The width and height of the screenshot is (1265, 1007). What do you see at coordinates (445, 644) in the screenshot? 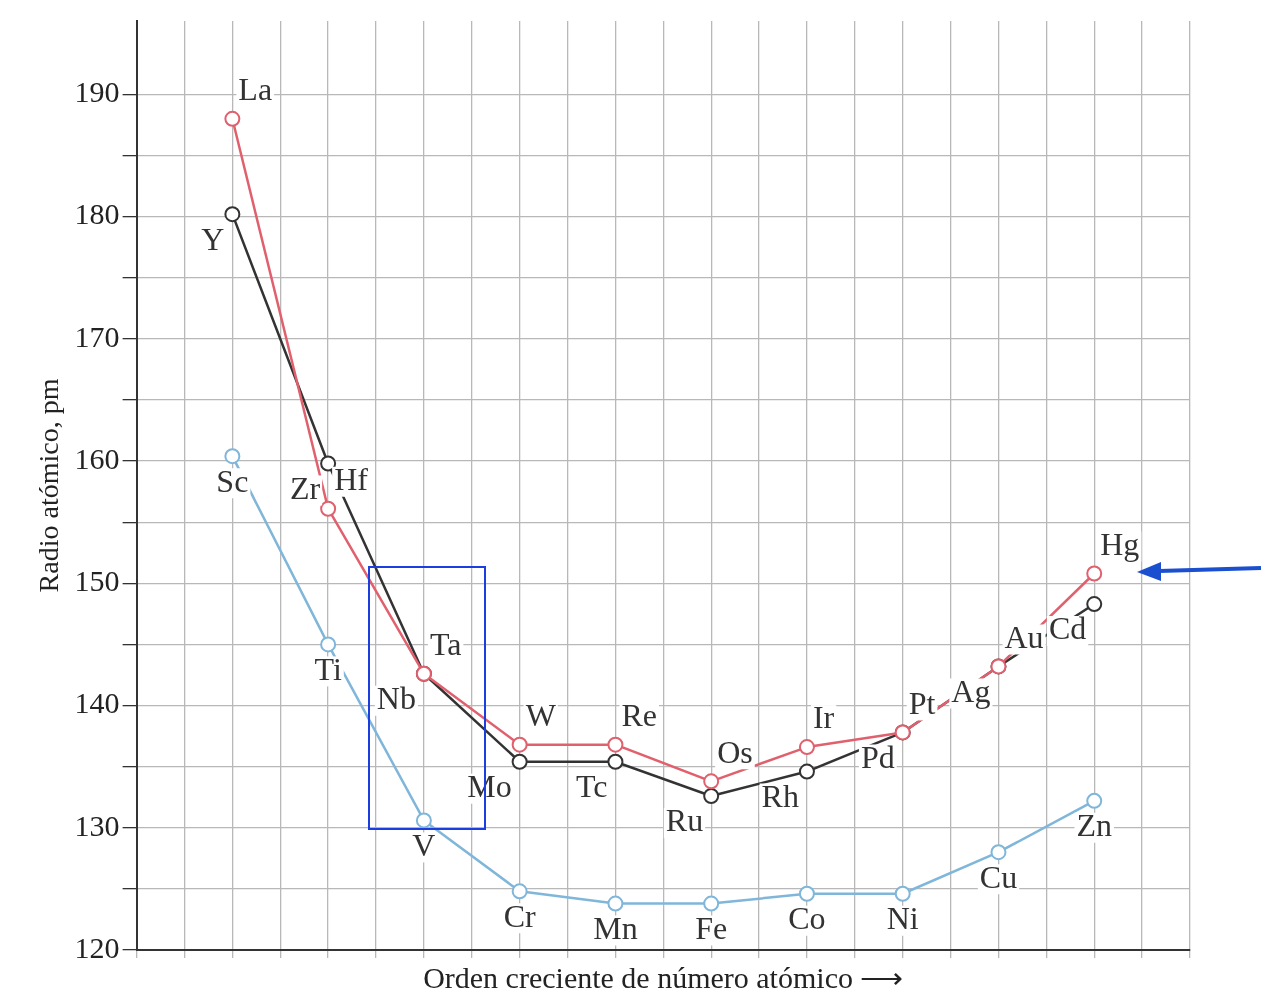
I see `data-label: Ta` at bounding box center [445, 644].